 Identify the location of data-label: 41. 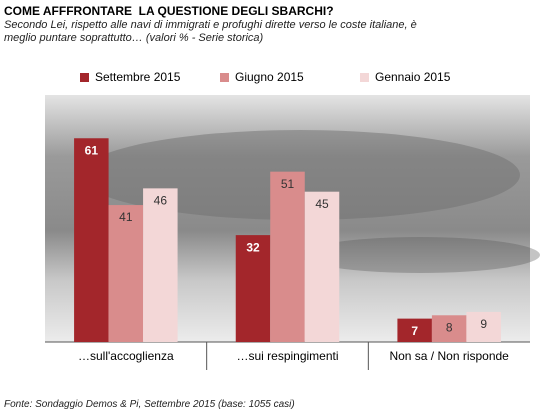
(126, 217).